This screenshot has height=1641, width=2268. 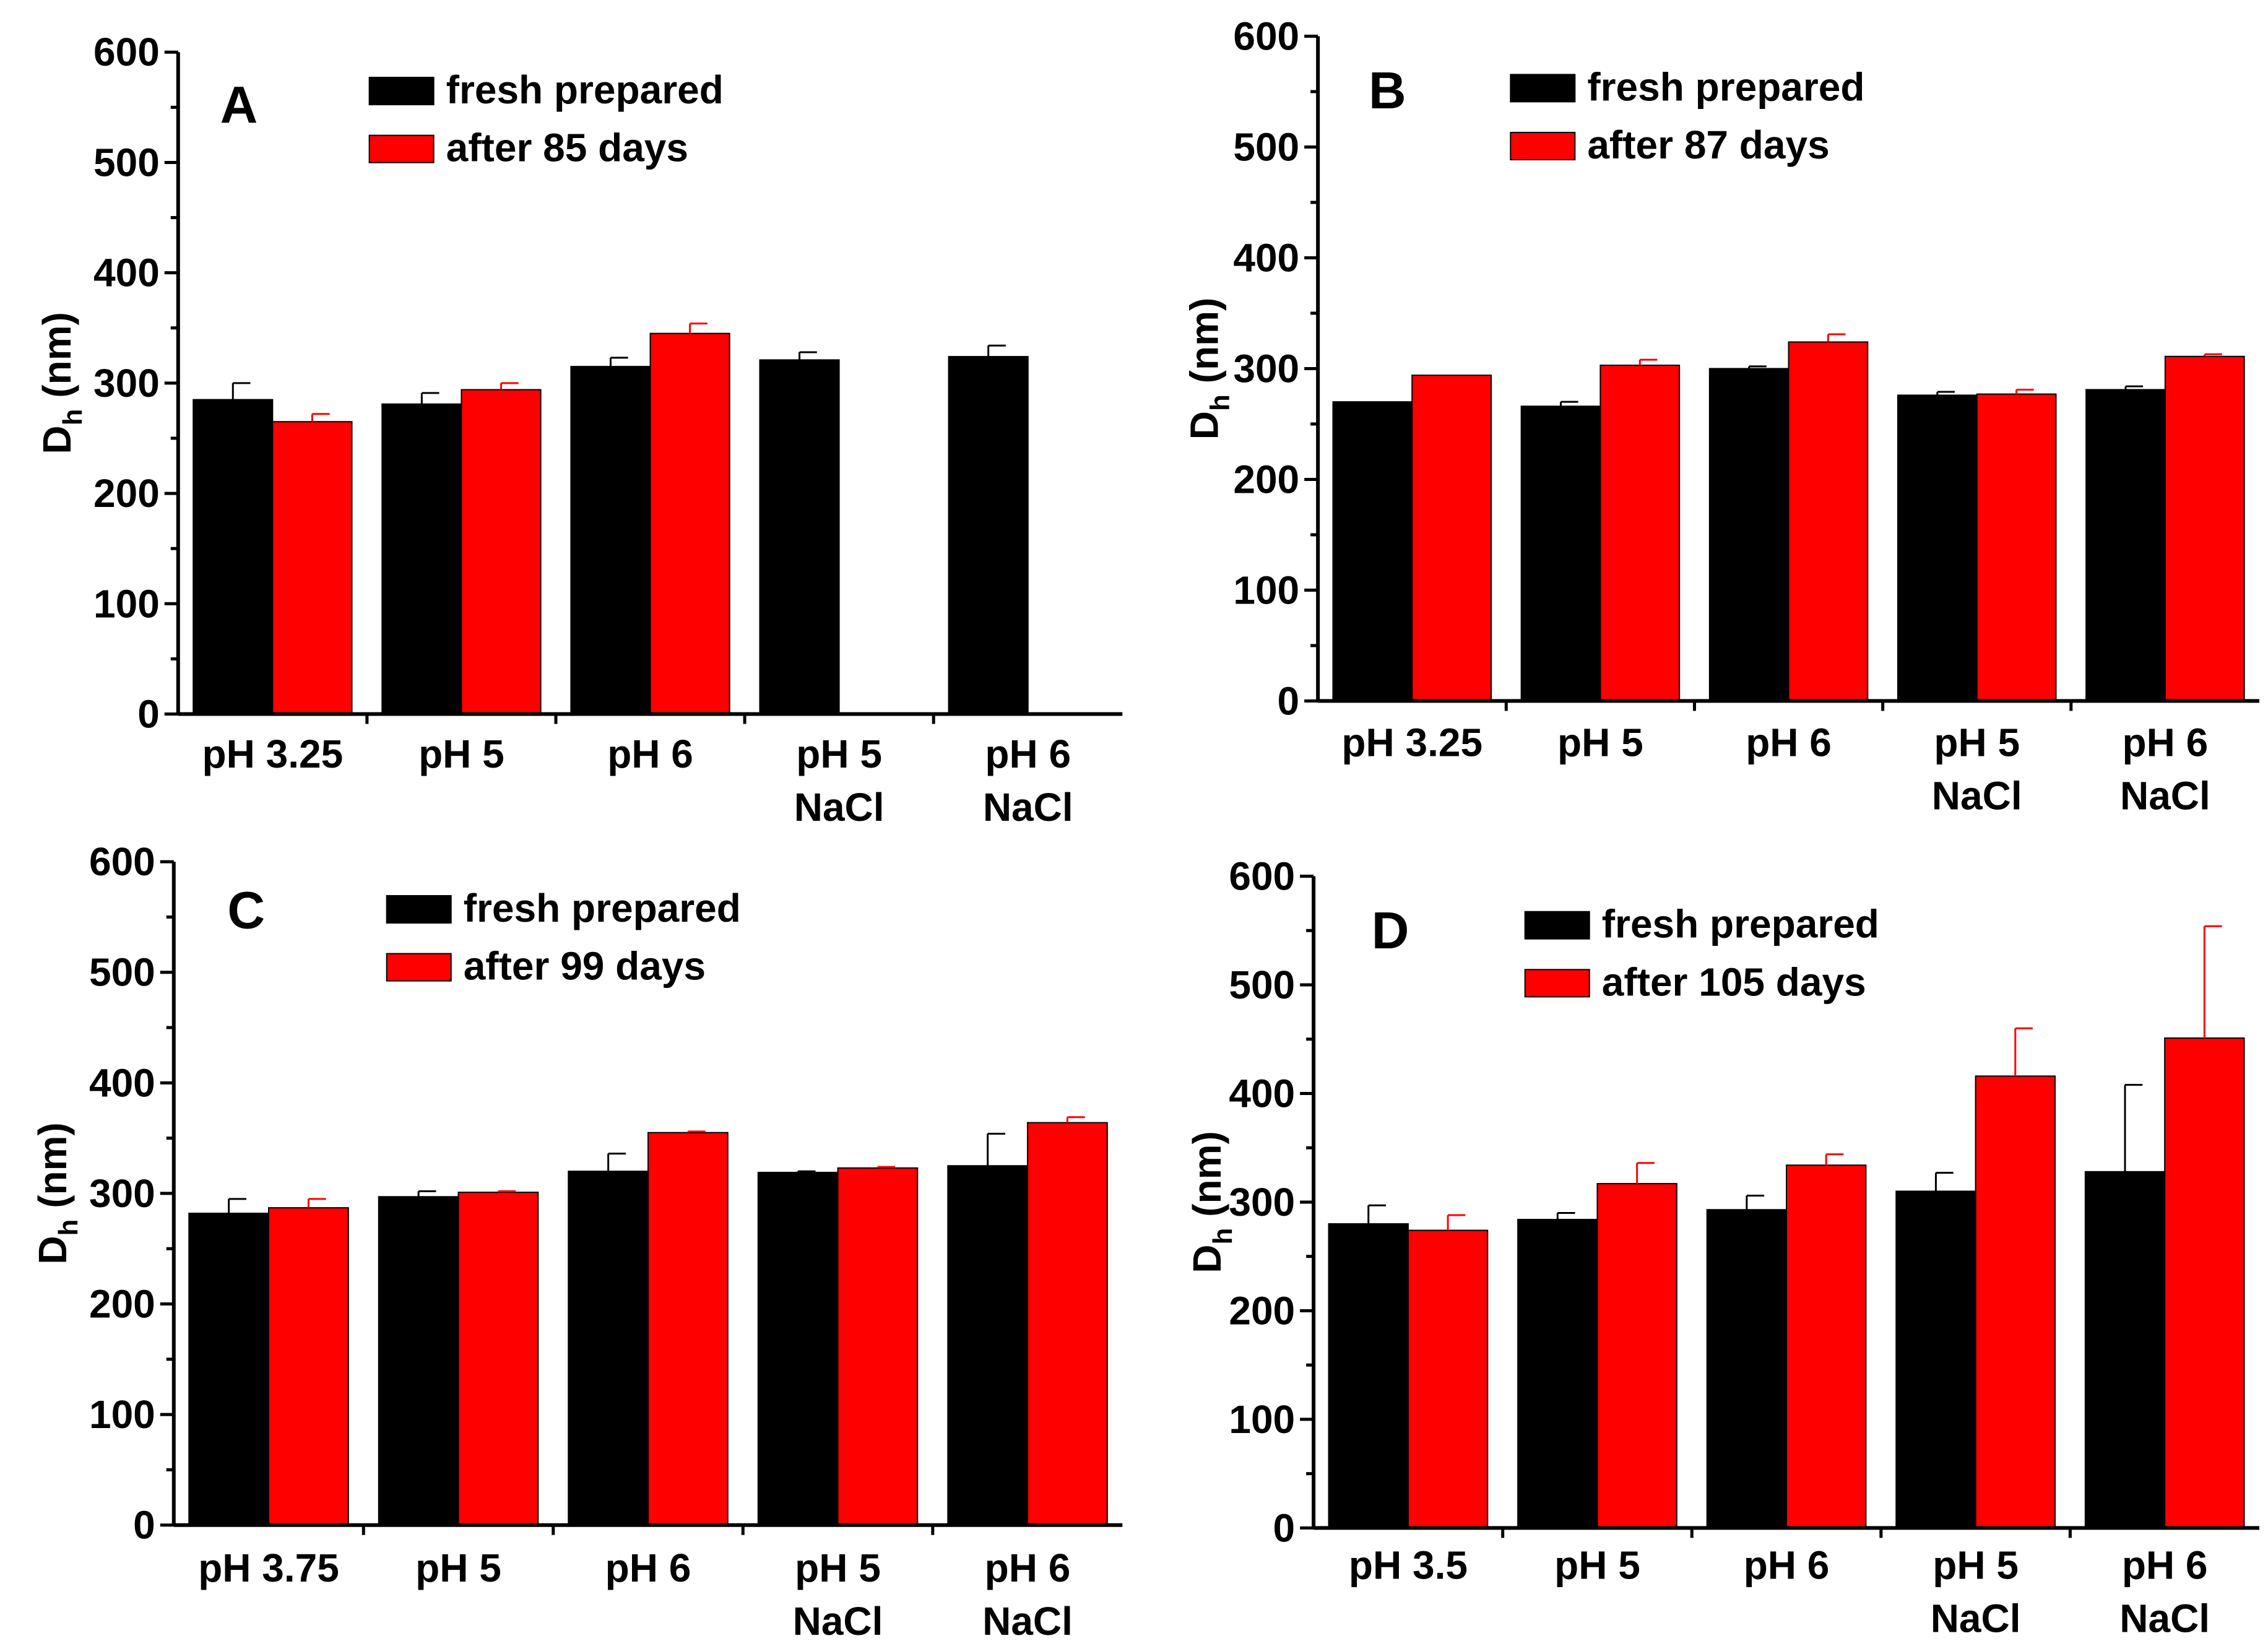 What do you see at coordinates (1408, 1565) in the screenshot?
I see `x-tick-label-line: pH 3.5` at bounding box center [1408, 1565].